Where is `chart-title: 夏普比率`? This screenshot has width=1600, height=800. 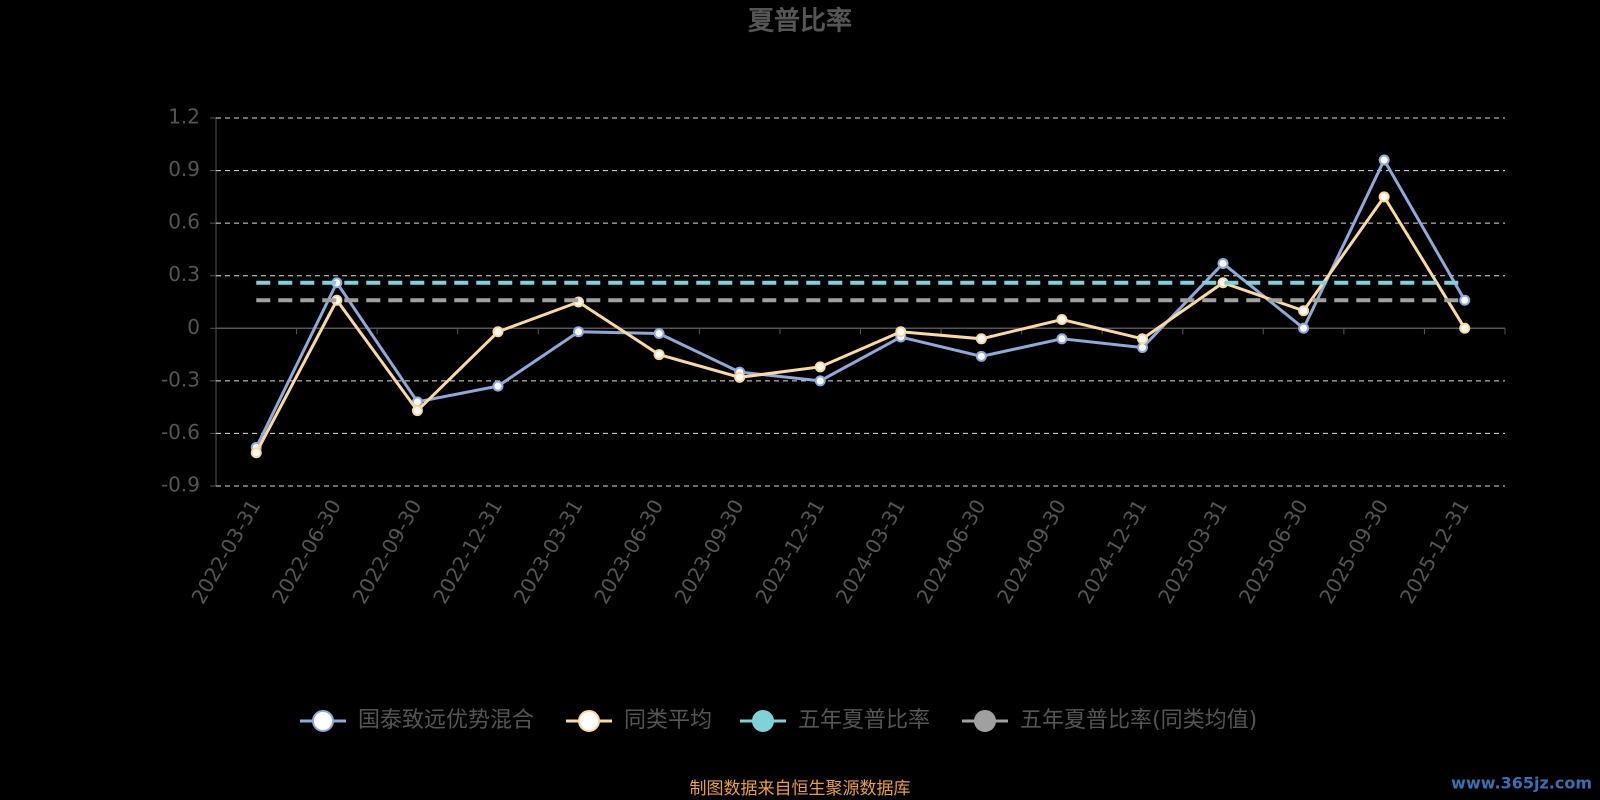
chart-title: 夏普比率 is located at coordinates (800, 21).